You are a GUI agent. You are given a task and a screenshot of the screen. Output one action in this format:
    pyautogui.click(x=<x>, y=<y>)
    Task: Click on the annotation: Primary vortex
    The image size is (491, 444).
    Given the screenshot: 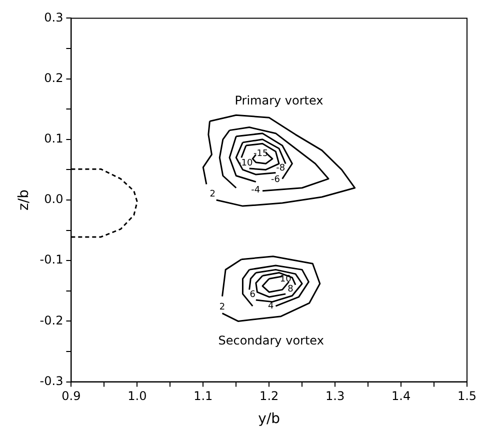 What is the action you would take?
    pyautogui.click(x=279, y=100)
    